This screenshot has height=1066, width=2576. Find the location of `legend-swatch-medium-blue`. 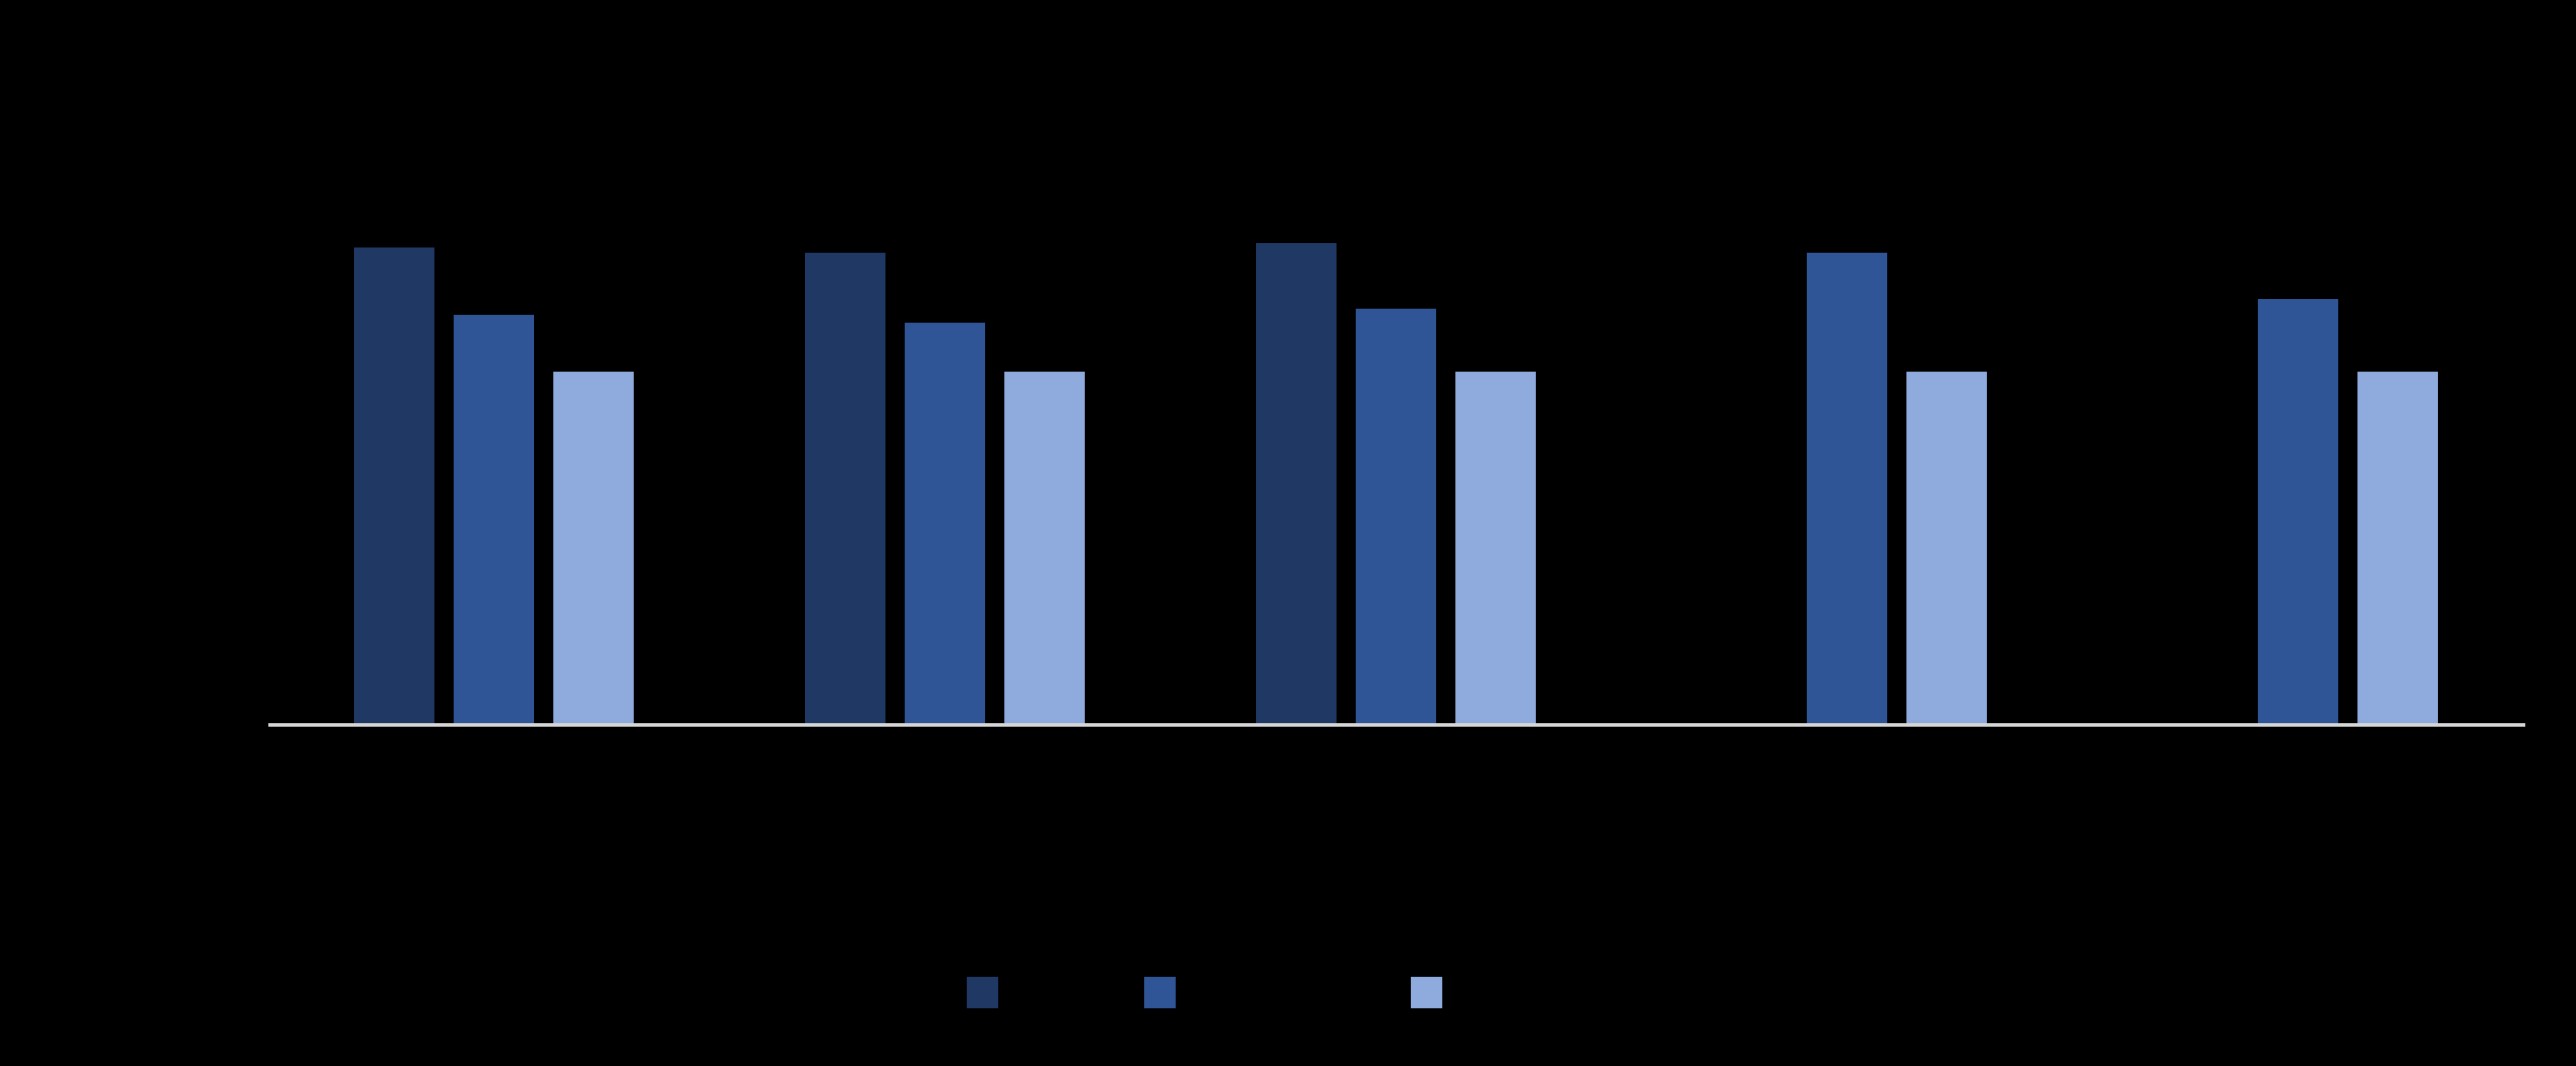

legend-swatch-medium-blue is located at coordinates (1160, 992).